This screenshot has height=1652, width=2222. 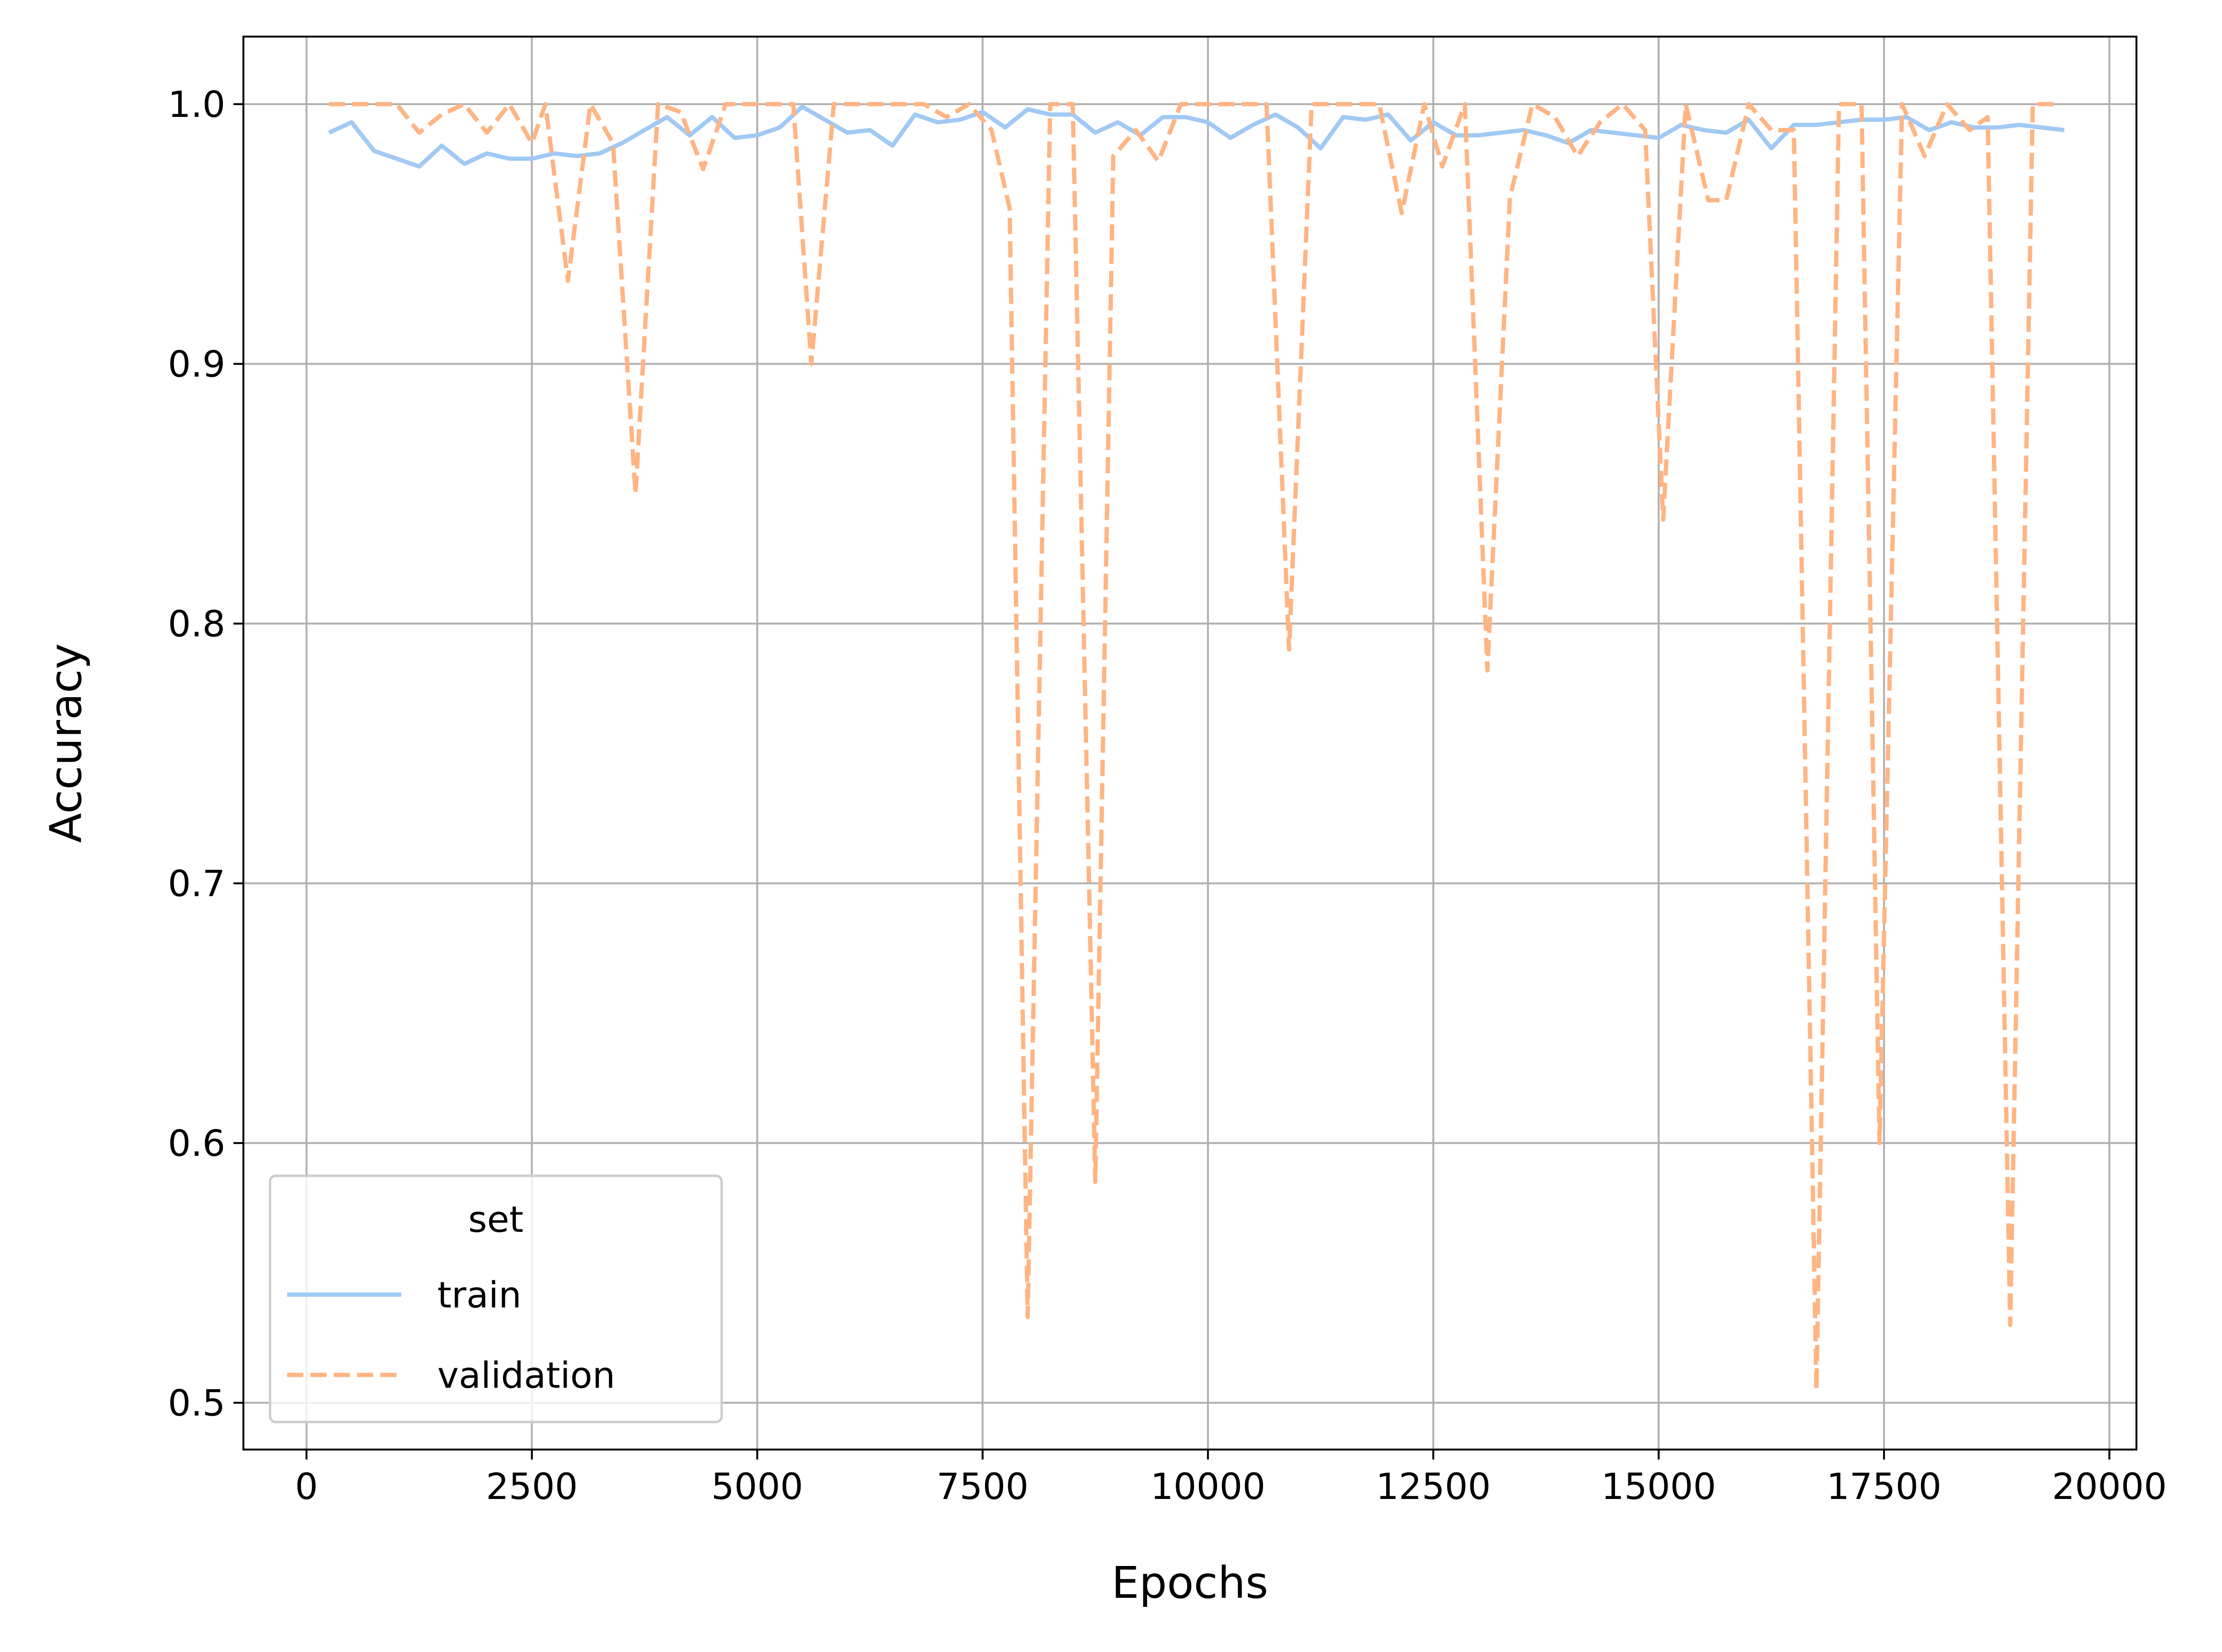 What do you see at coordinates (197, 104) in the screenshot?
I see `y-tick-label: 1.0` at bounding box center [197, 104].